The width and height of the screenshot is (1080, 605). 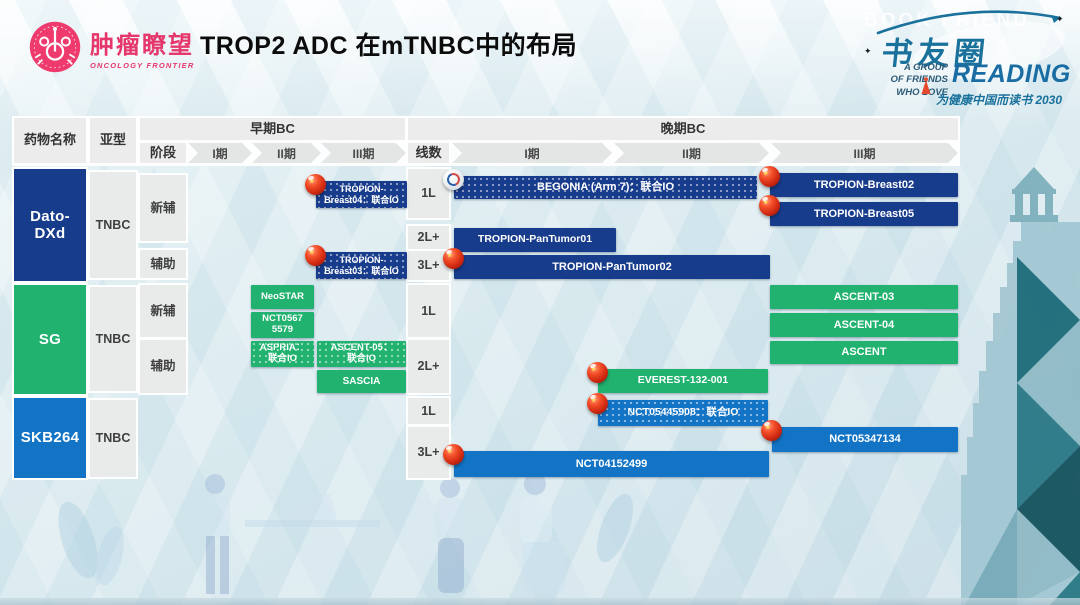 I want to click on tagline-line-1: A GROUP, so click(x=926, y=67).